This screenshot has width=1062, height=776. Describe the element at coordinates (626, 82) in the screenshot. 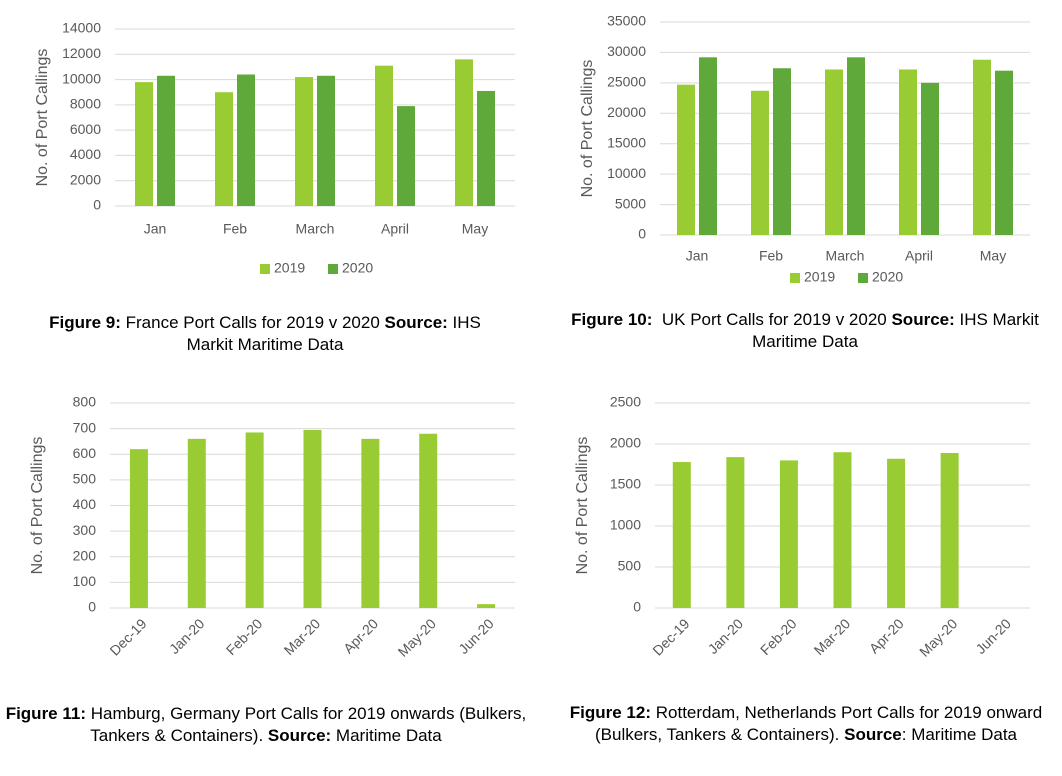

I see `y-tick-label: 25000` at that location.